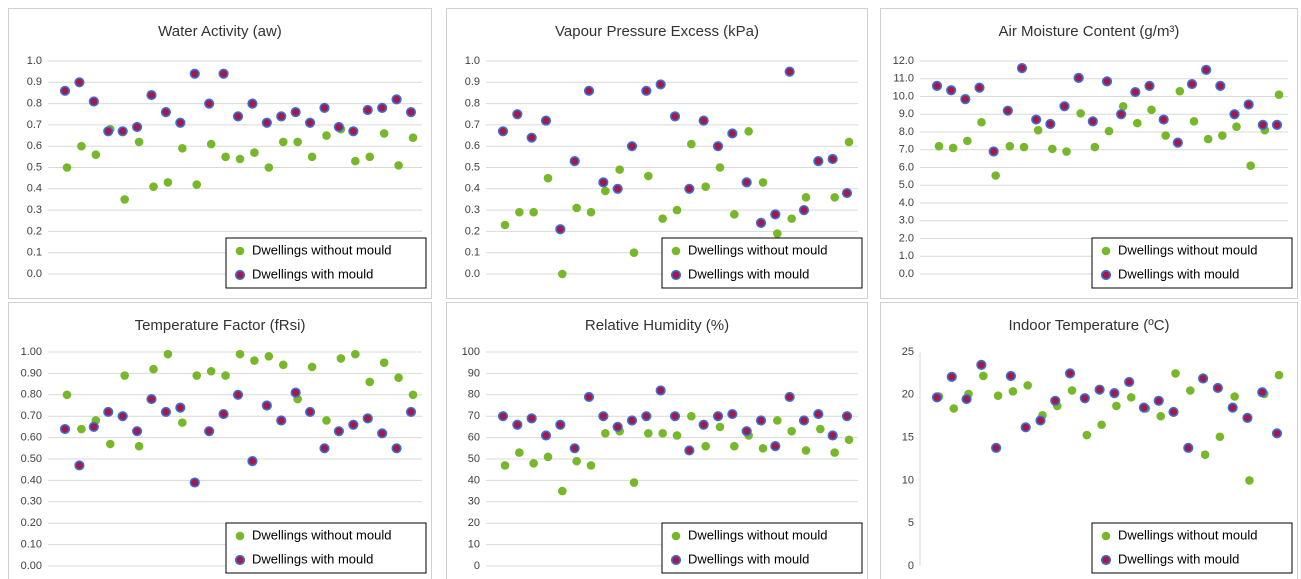 The image size is (1301, 579). Describe the element at coordinates (31, 352) in the screenshot. I see `y-tick-label: 1.00` at that location.